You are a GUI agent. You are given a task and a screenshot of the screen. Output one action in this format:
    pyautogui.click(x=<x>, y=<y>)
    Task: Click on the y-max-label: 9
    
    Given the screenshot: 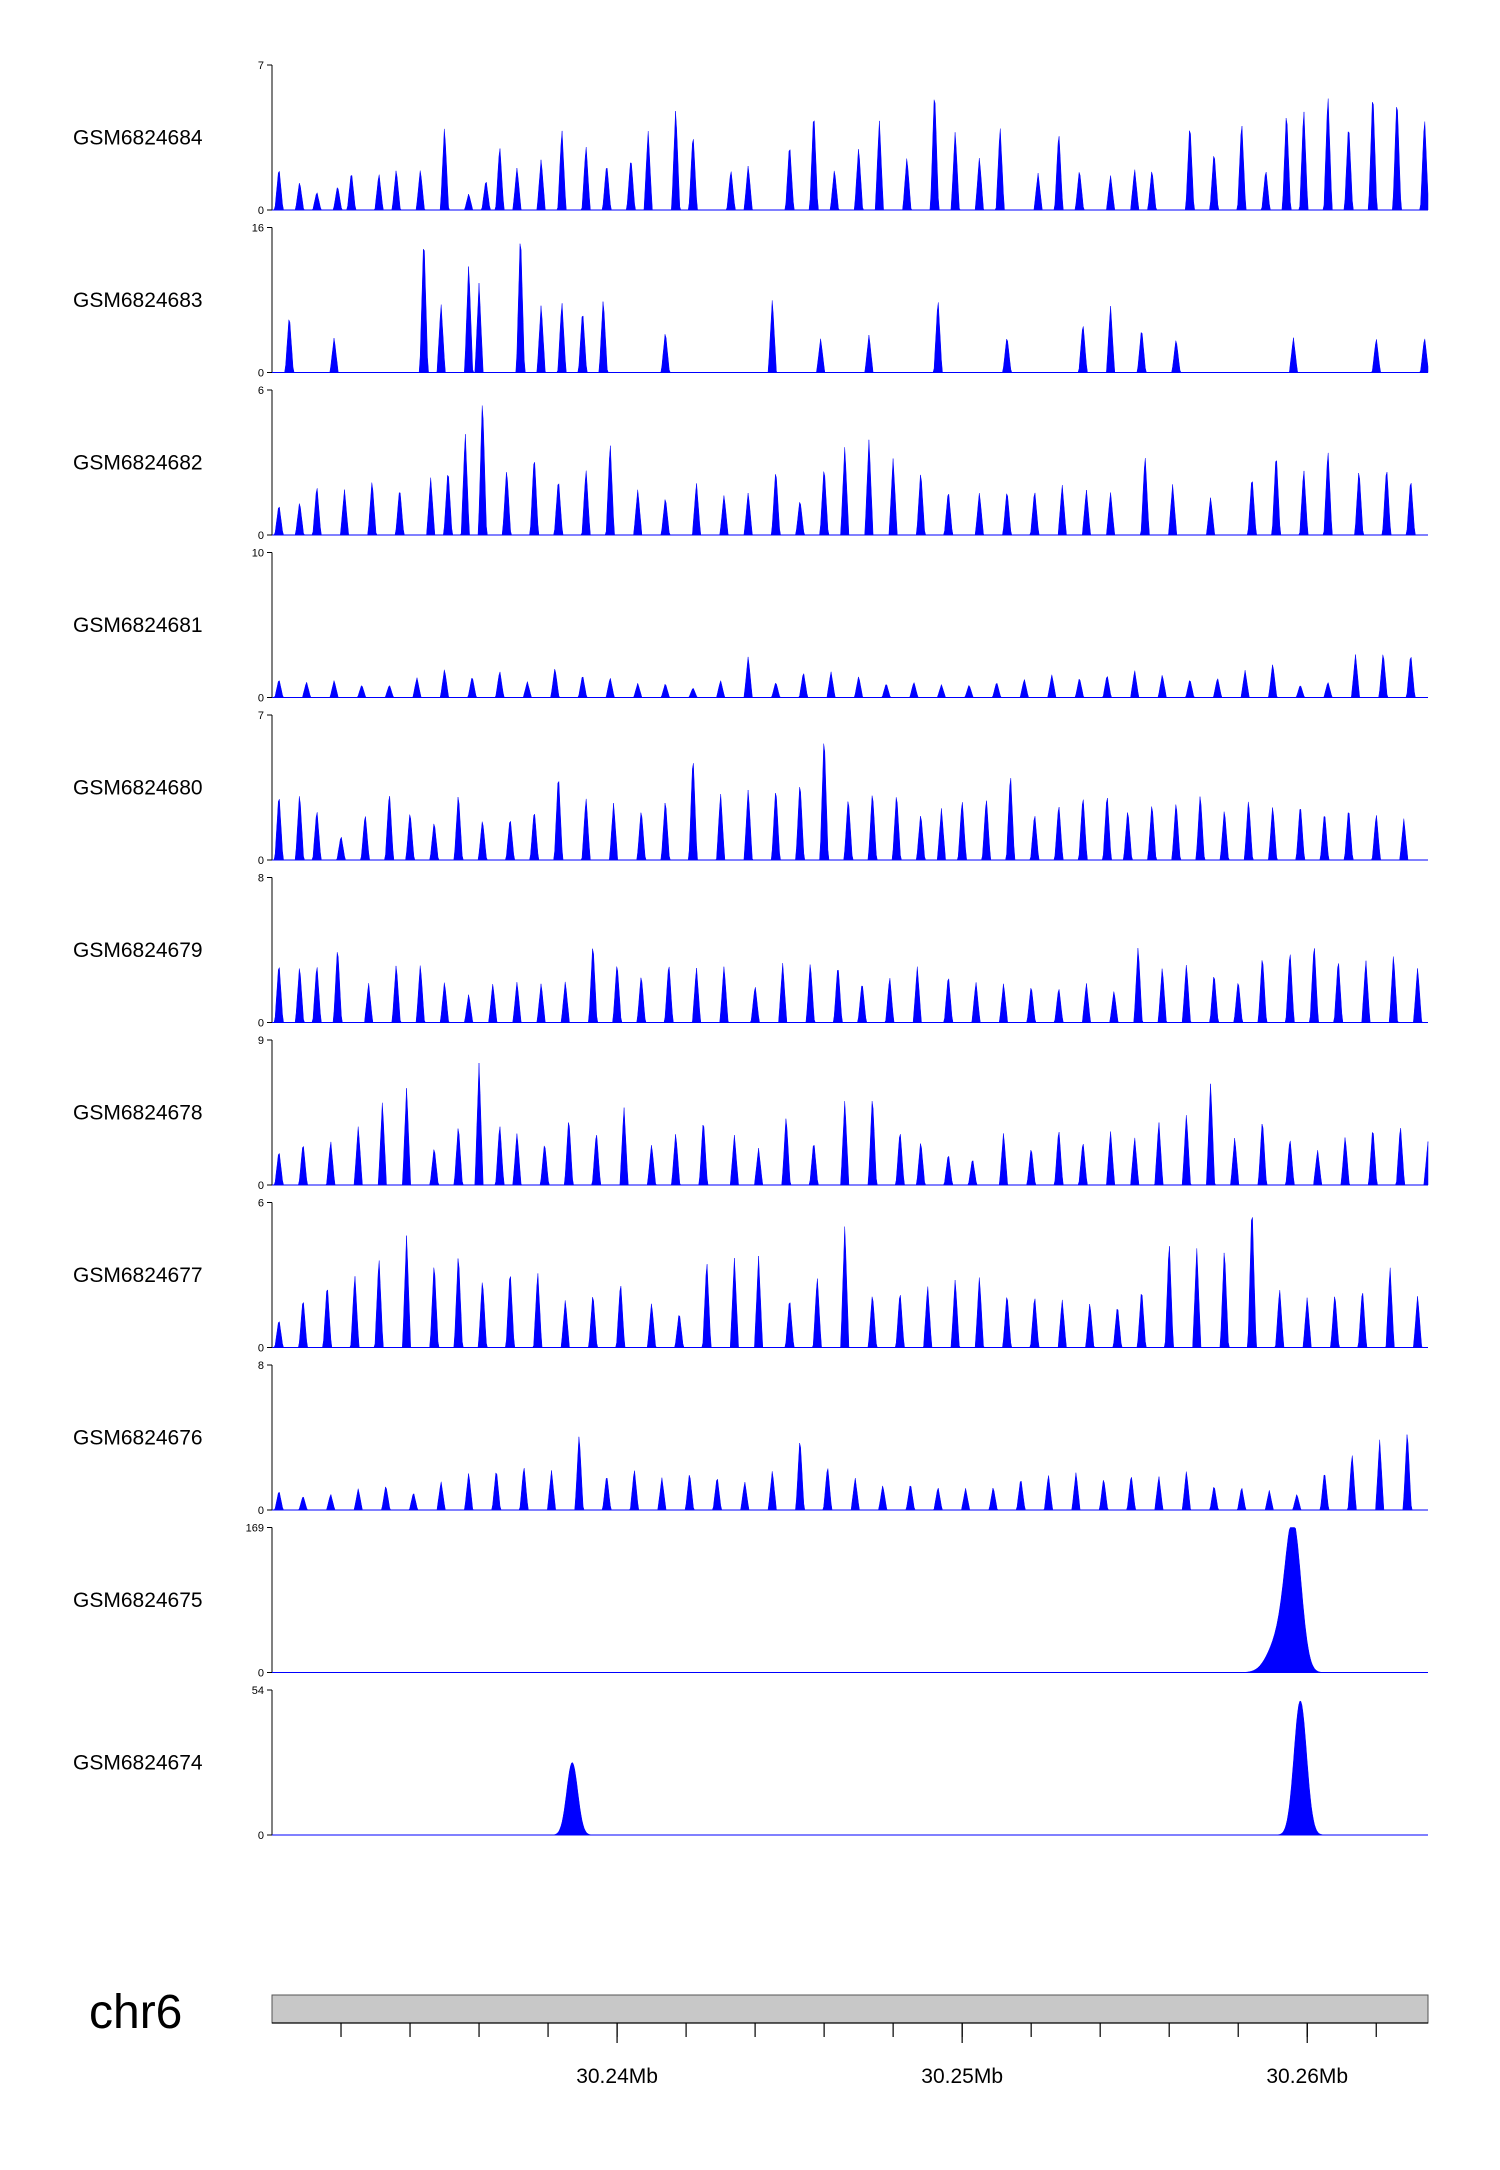 What is the action you would take?
    pyautogui.click(x=261, y=1041)
    